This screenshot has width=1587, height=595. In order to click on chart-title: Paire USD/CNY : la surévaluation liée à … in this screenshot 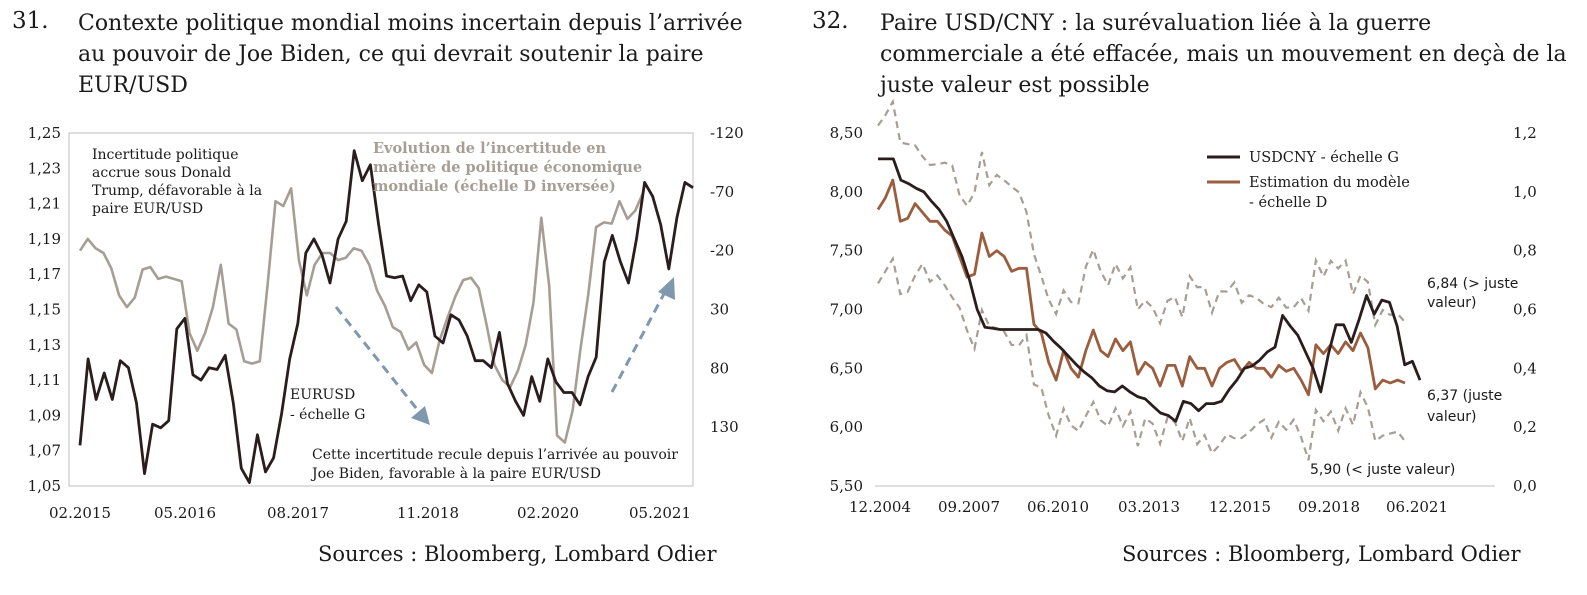, I will do `click(1223, 54)`.